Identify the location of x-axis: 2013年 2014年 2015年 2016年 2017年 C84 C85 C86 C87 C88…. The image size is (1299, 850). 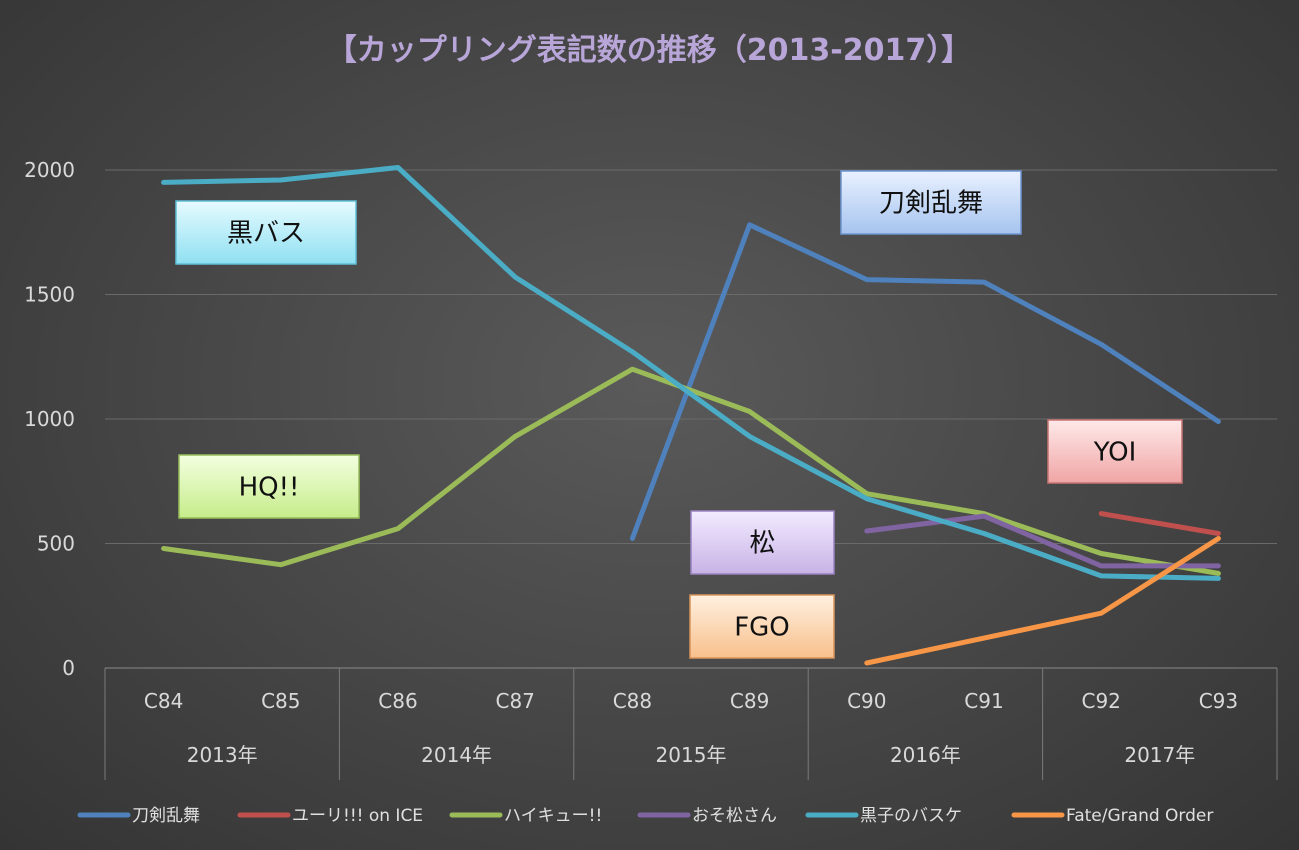
(691, 723).